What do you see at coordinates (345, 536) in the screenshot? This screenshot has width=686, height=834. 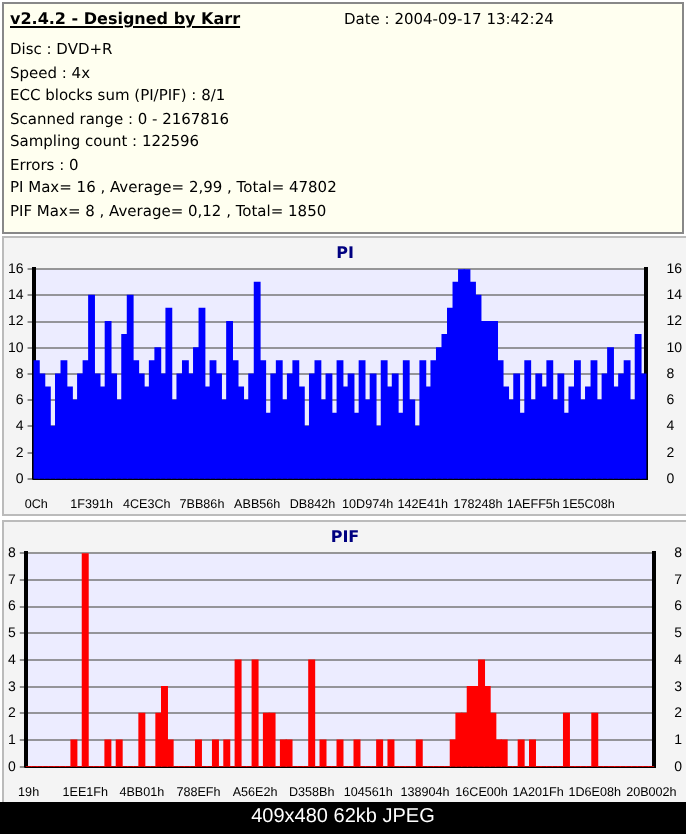 I see `chart-title: PIF` at bounding box center [345, 536].